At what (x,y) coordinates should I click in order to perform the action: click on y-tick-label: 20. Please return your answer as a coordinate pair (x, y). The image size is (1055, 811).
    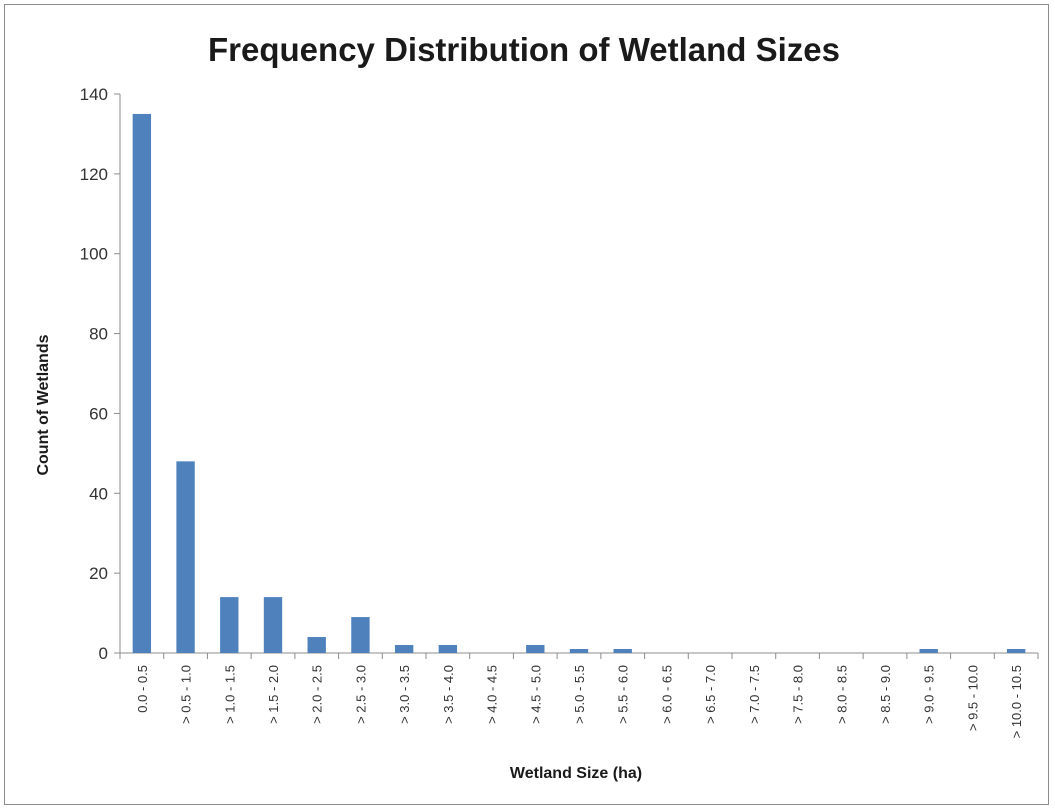
    Looking at the image, I should click on (98, 573).